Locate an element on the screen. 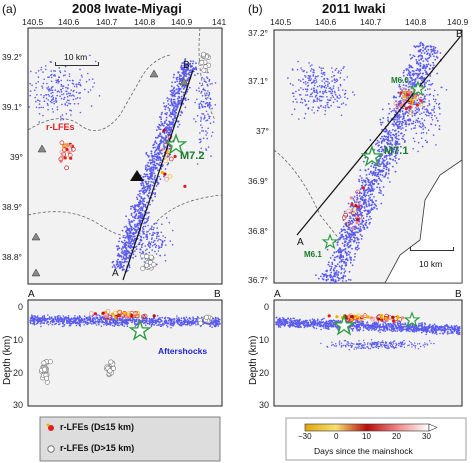 This screenshot has height=463, width=474. volcano-icon is located at coordinates (36, 272).